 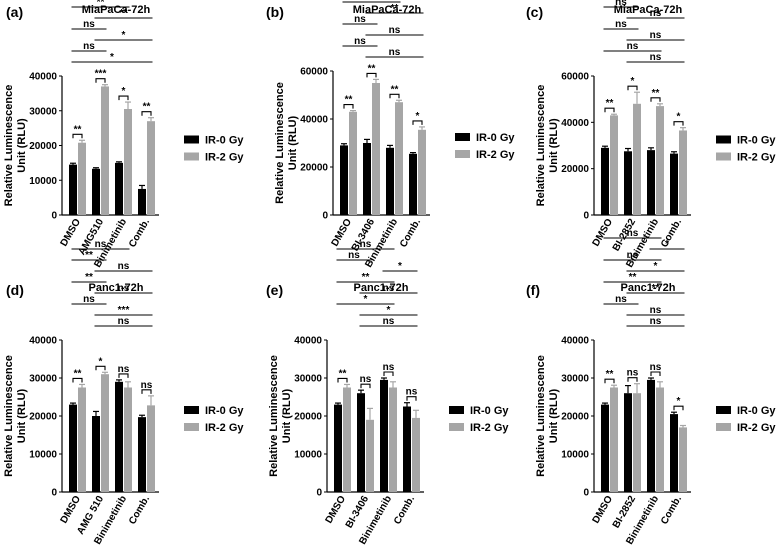 I want to click on legend-label: IR-0 Gy, so click(x=756, y=411).